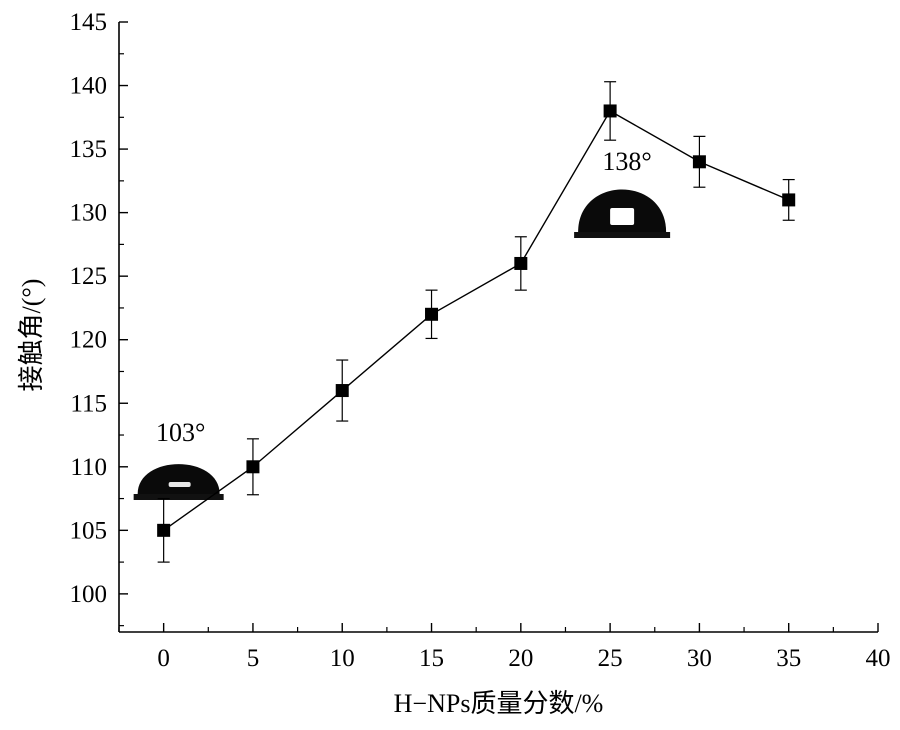 The height and width of the screenshot is (730, 900). I want to click on y-tick-label: 100, so click(89, 594).